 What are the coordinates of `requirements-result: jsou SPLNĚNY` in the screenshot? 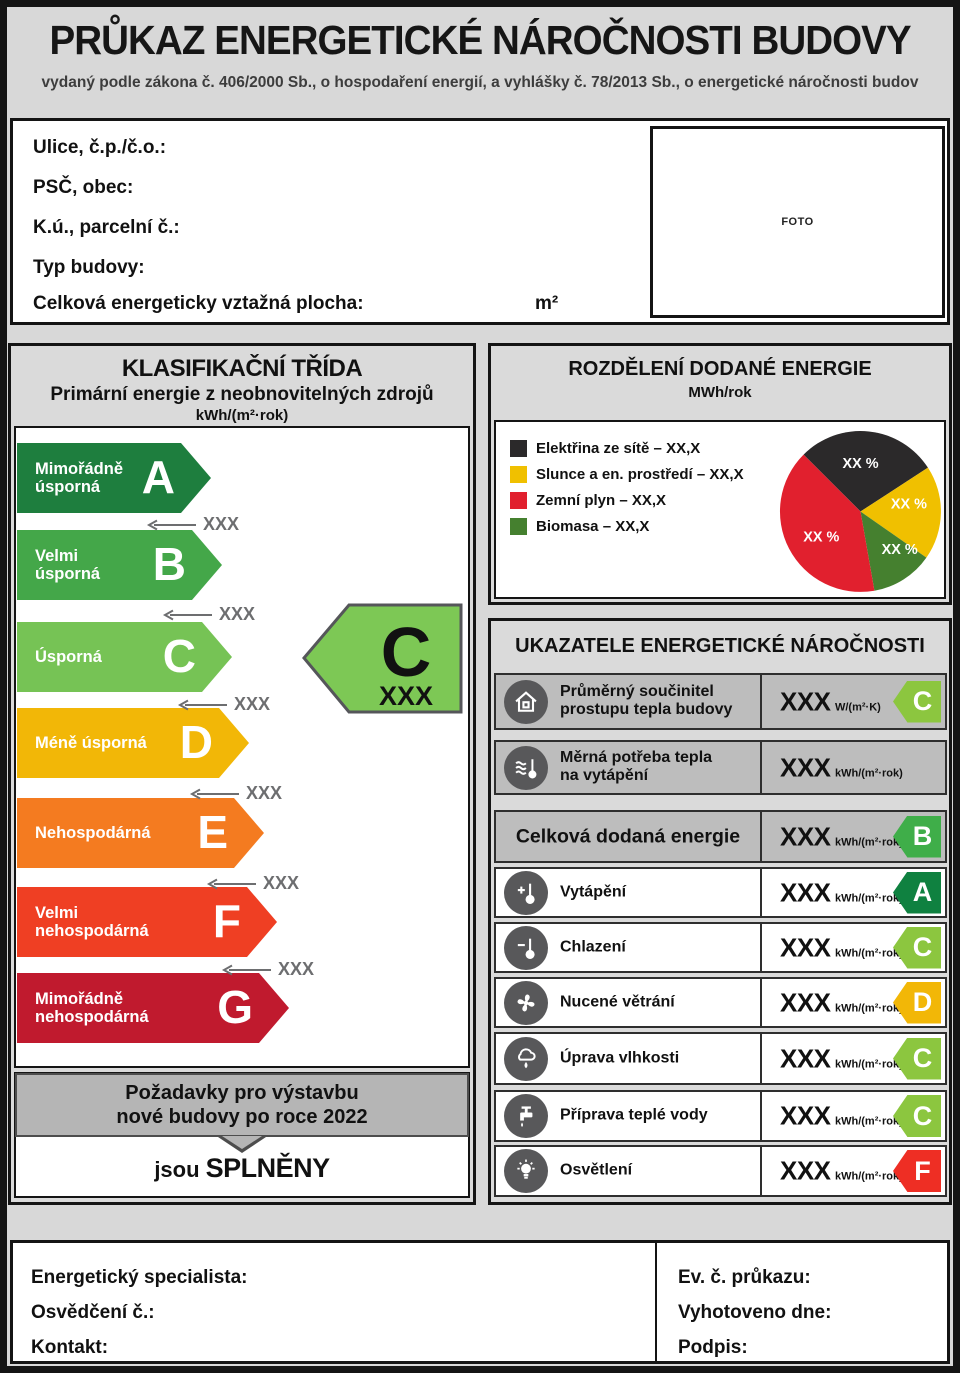 It's located at (242, 1168).